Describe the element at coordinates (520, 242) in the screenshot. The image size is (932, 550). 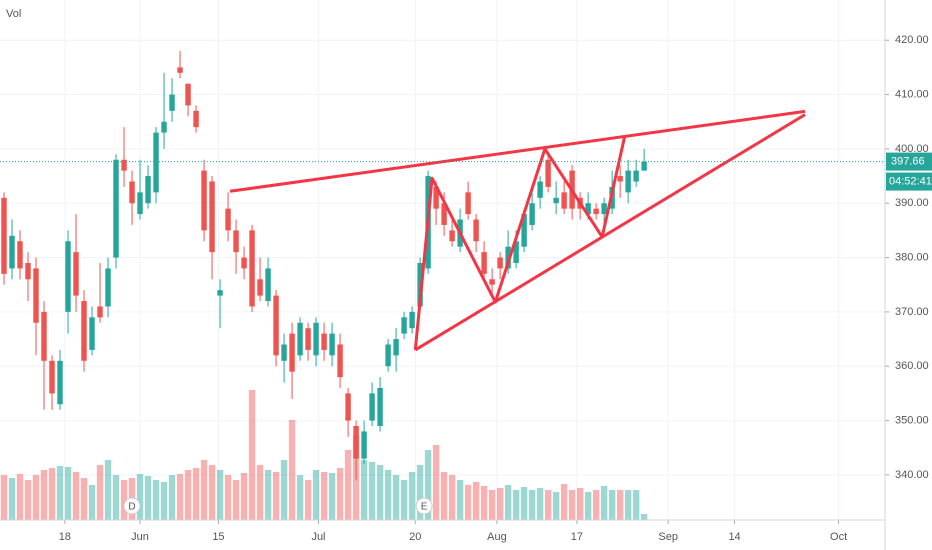
I see `trend-line` at that location.